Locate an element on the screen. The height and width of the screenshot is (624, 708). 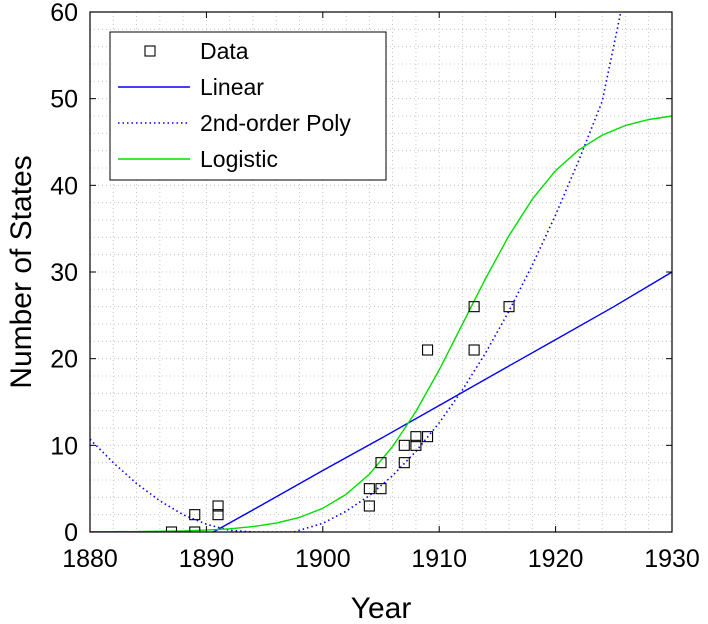
legend-label-2nd-order-poly: 2nd-order Poly is located at coordinates (275, 123).